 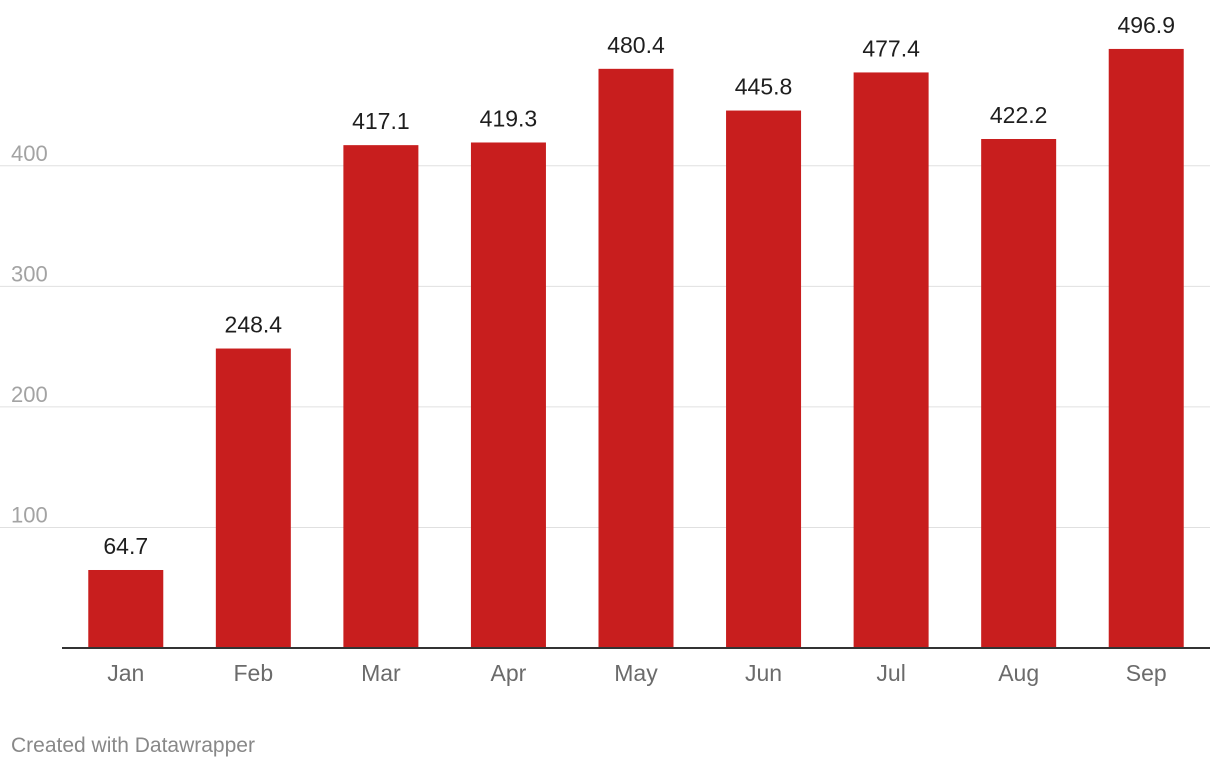 What do you see at coordinates (29, 334) in the screenshot?
I see `y-axis: 100 200 300 400` at bounding box center [29, 334].